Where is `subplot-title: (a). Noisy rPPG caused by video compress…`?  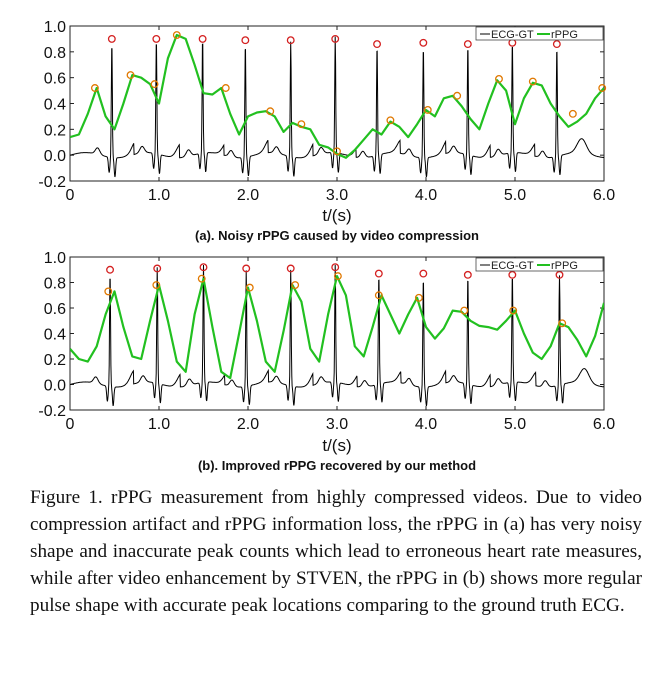
subplot-title: (a). Noisy rPPG caused by video compress… is located at coordinates (337, 235).